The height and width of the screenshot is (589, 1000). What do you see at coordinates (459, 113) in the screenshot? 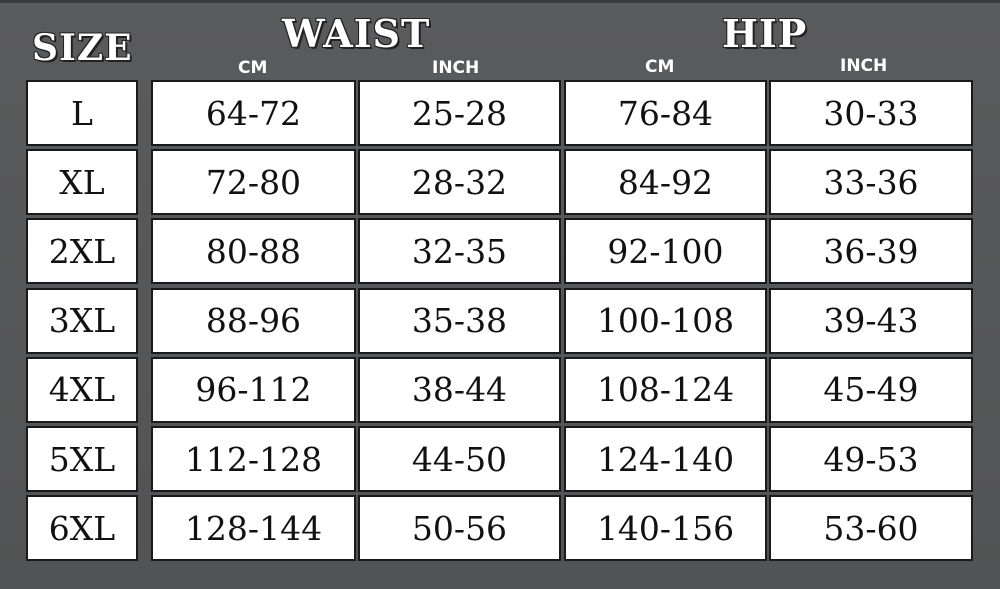
I see `waist-inch-cell: 25-28` at bounding box center [459, 113].